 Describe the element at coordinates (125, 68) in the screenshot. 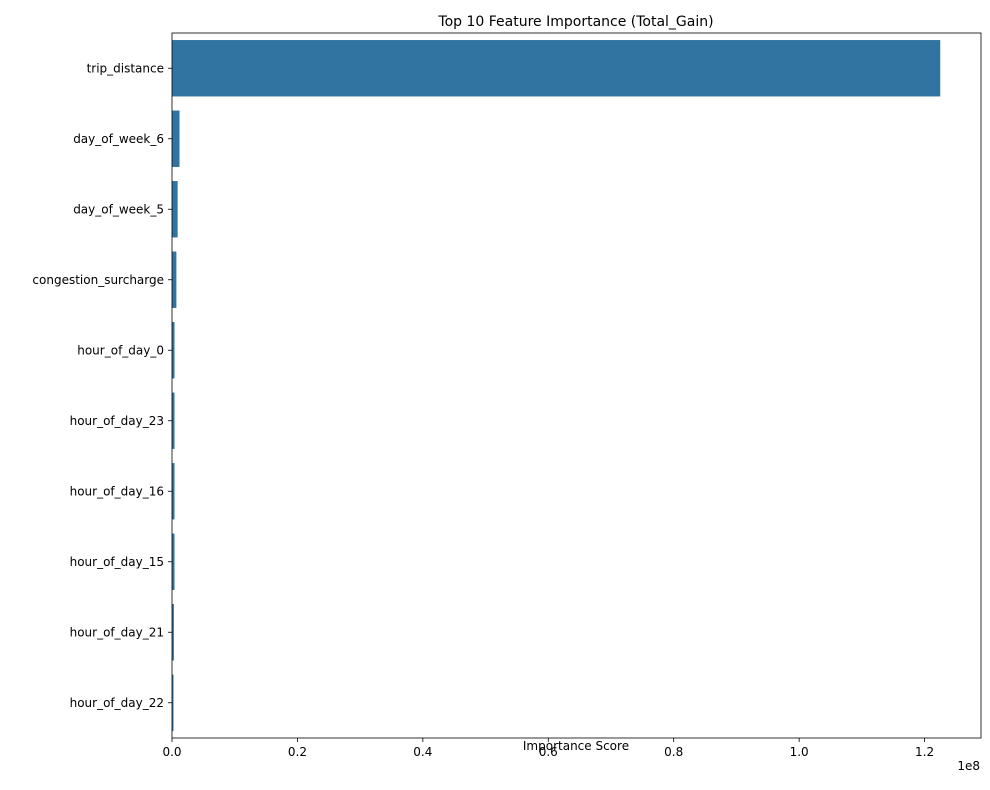

I see `y-tick-label: trip_distance` at that location.